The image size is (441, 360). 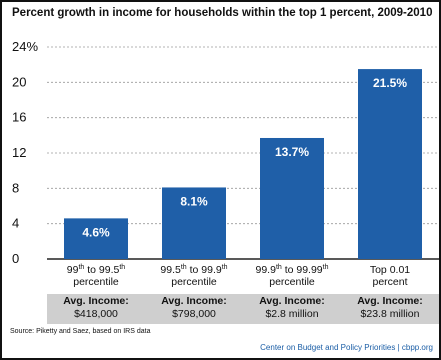 I want to click on avg-income-value: $23.8 million, so click(x=390, y=314).